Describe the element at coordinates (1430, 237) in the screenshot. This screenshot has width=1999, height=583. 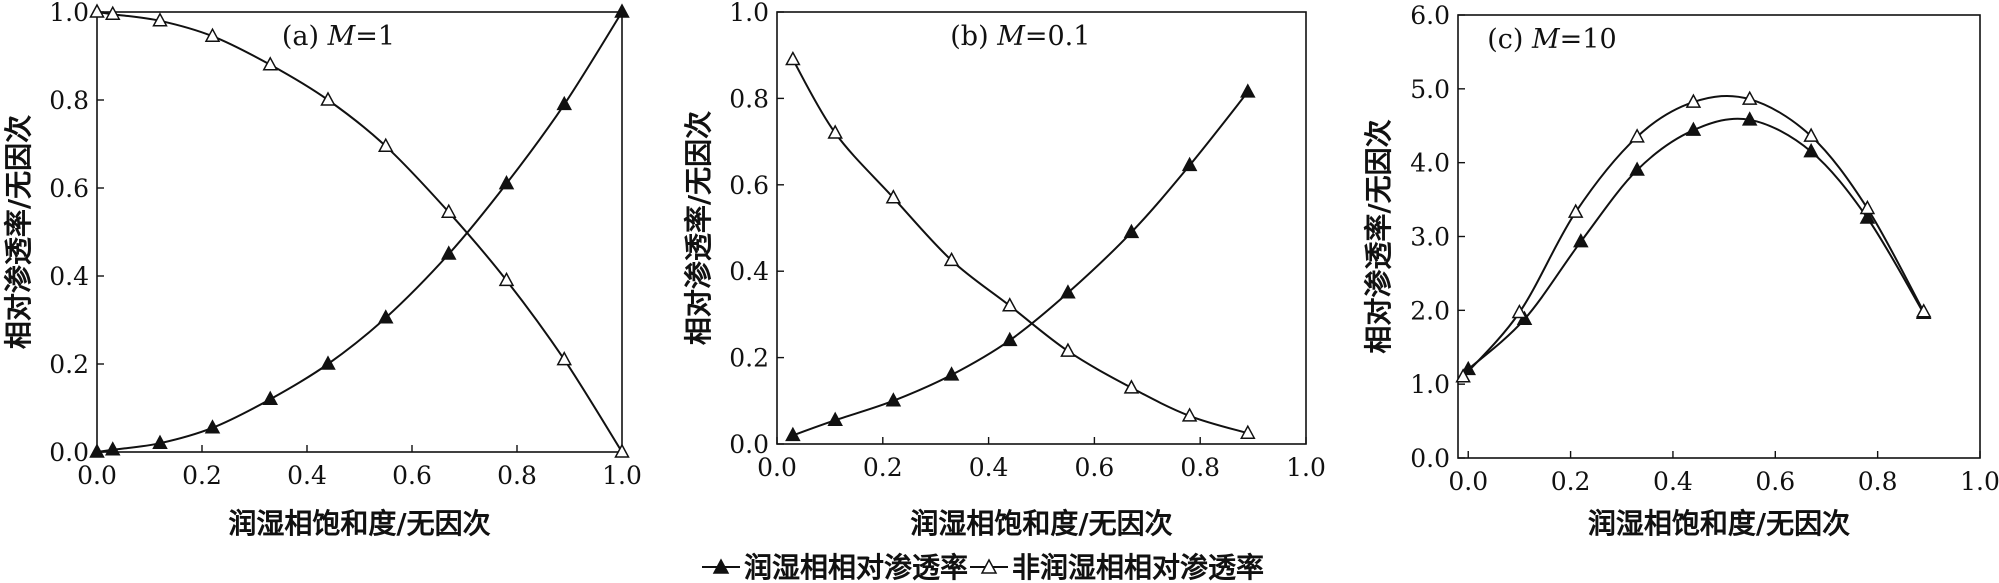
I see `y-tick-label: 3.0` at that location.